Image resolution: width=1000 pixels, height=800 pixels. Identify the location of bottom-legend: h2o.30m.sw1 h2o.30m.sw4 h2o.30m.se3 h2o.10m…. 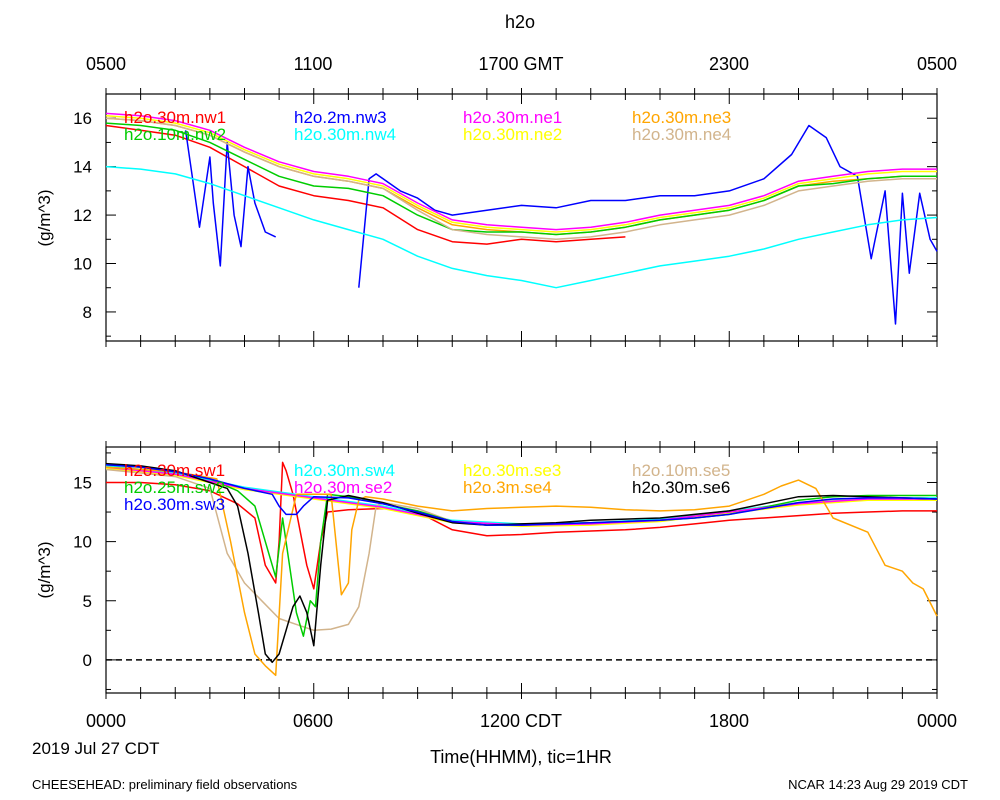
(427, 487).